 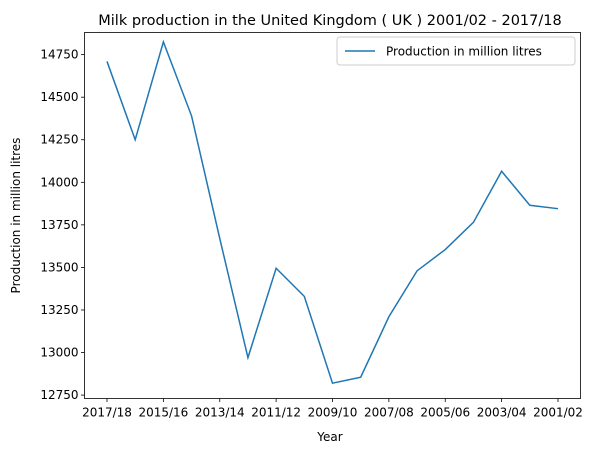 I want to click on y-tick-label: 14000, so click(x=59, y=182).